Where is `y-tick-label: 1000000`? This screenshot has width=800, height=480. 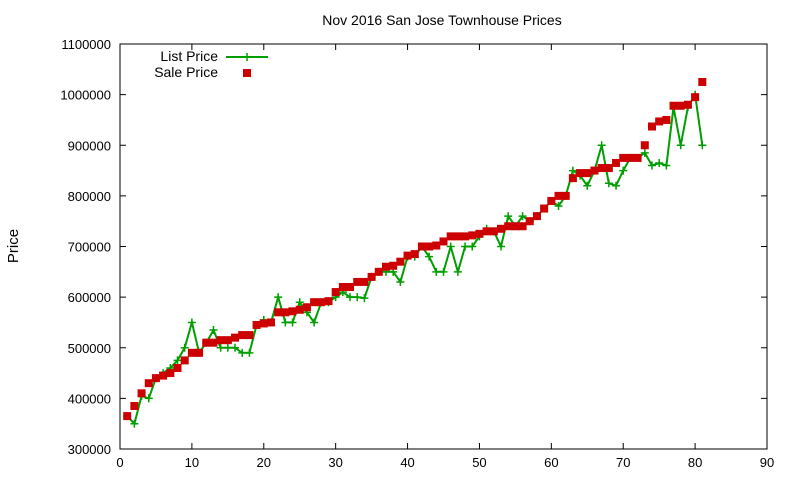 y-tick-label: 1000000 is located at coordinates (85, 95).